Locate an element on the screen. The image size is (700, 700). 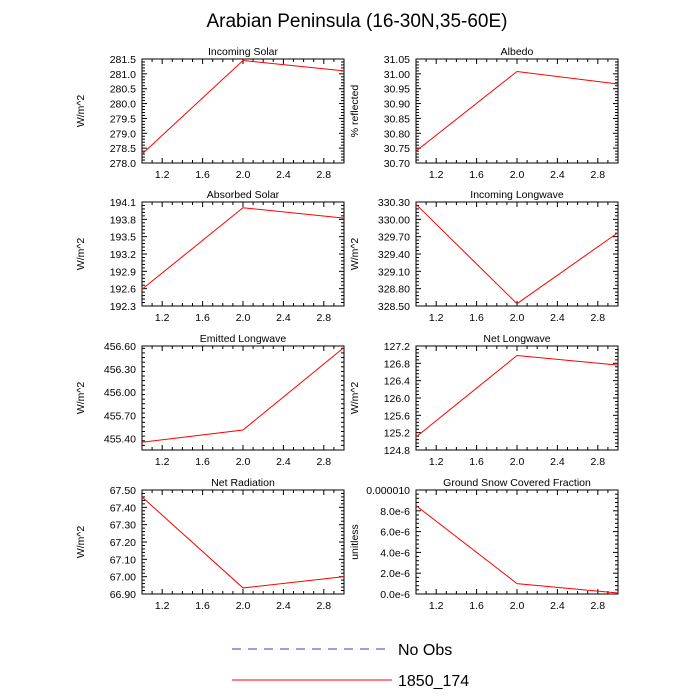
y-tick-label: 192.9 is located at coordinates (123, 272).